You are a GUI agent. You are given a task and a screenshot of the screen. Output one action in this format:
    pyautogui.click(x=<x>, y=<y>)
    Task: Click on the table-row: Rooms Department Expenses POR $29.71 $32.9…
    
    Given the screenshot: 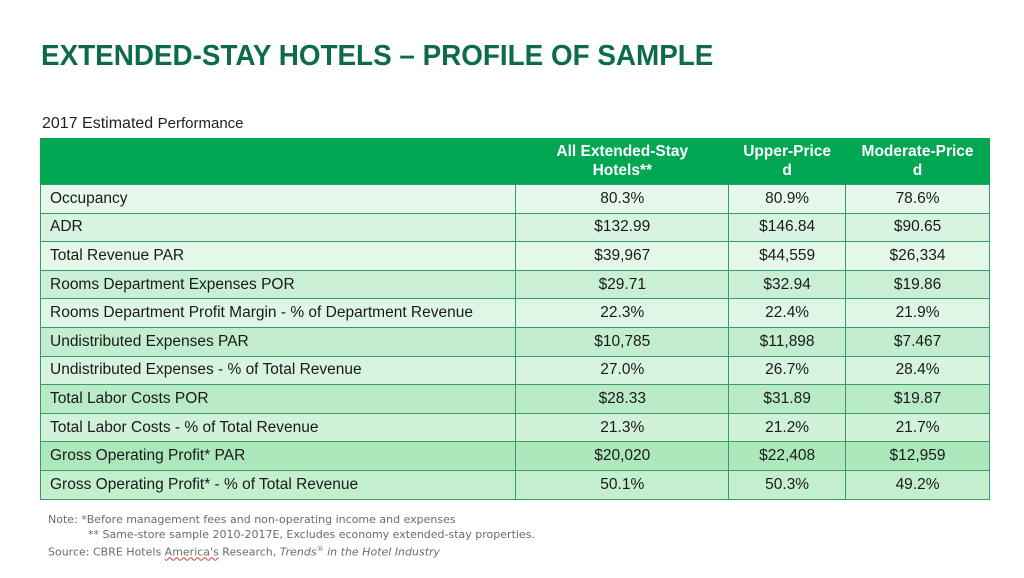 What is the action you would take?
    pyautogui.click(x=514, y=284)
    